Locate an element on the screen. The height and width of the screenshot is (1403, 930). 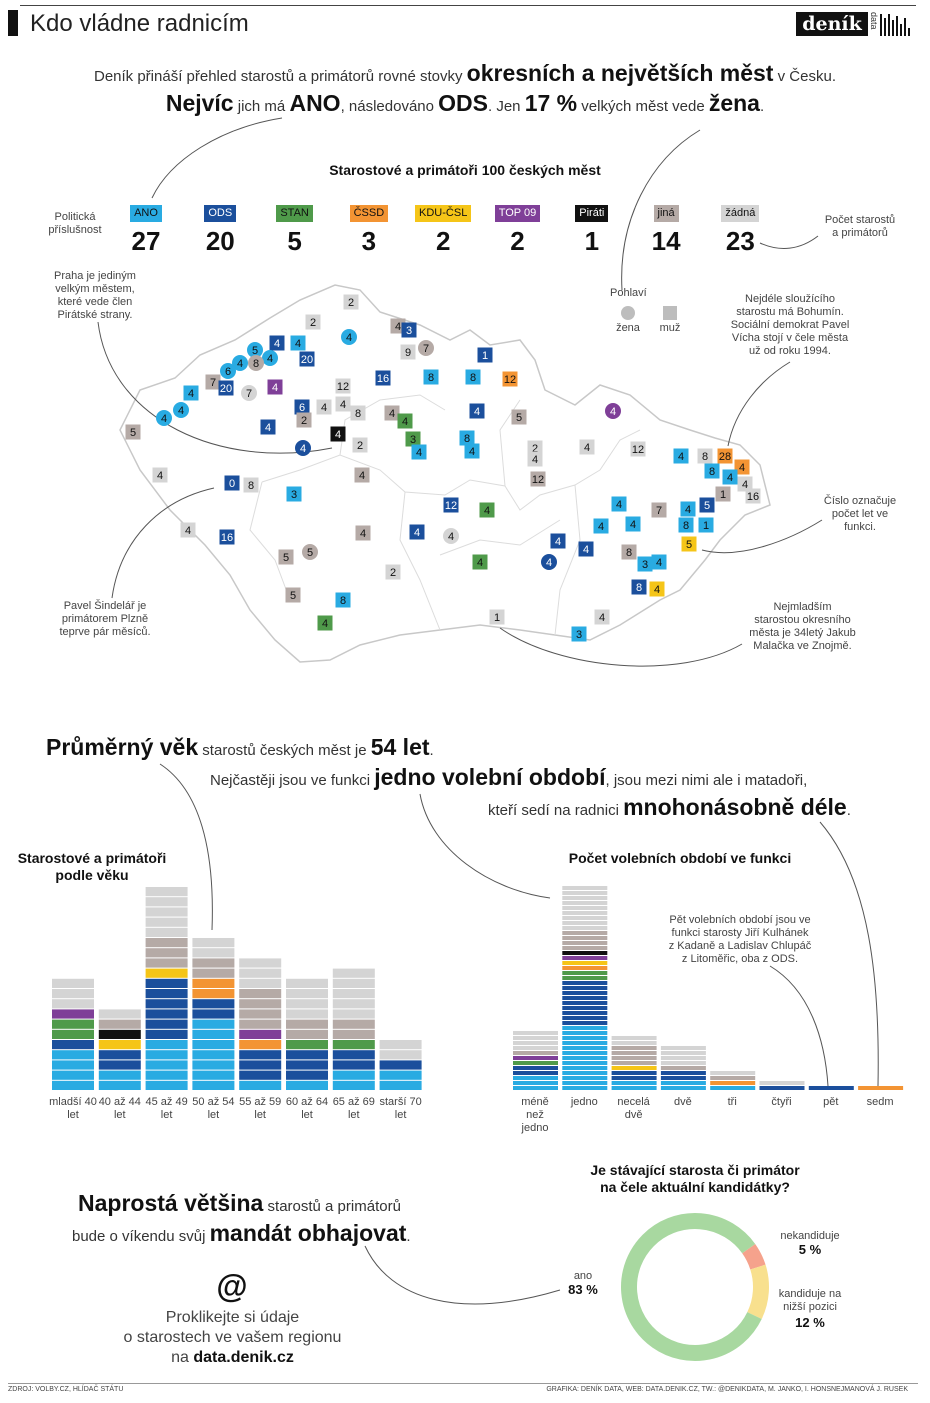
bar-category-label: 50 až 54 let is located at coordinates (213, 1108).